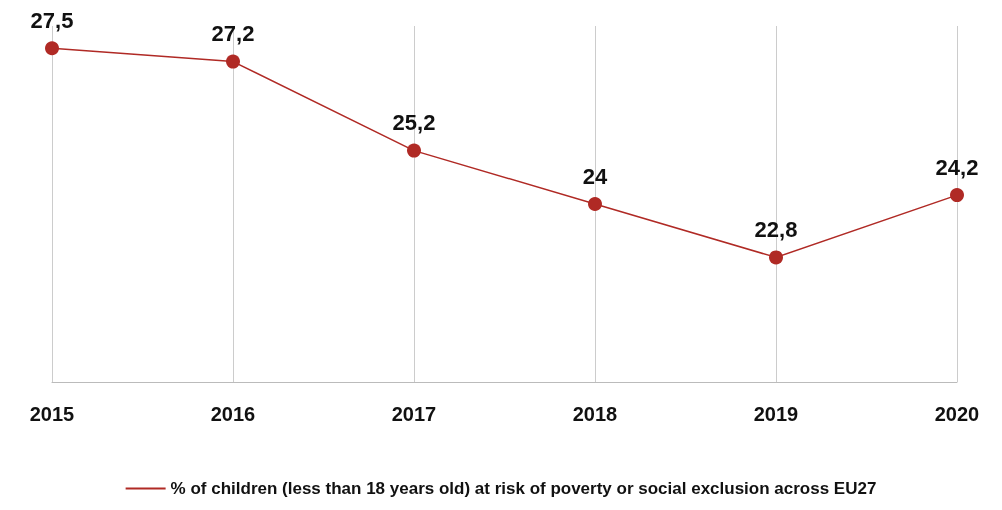 This screenshot has width=1002, height=510. Describe the element at coordinates (52, 414) in the screenshot. I see `x-tick-label: 2015` at that location.